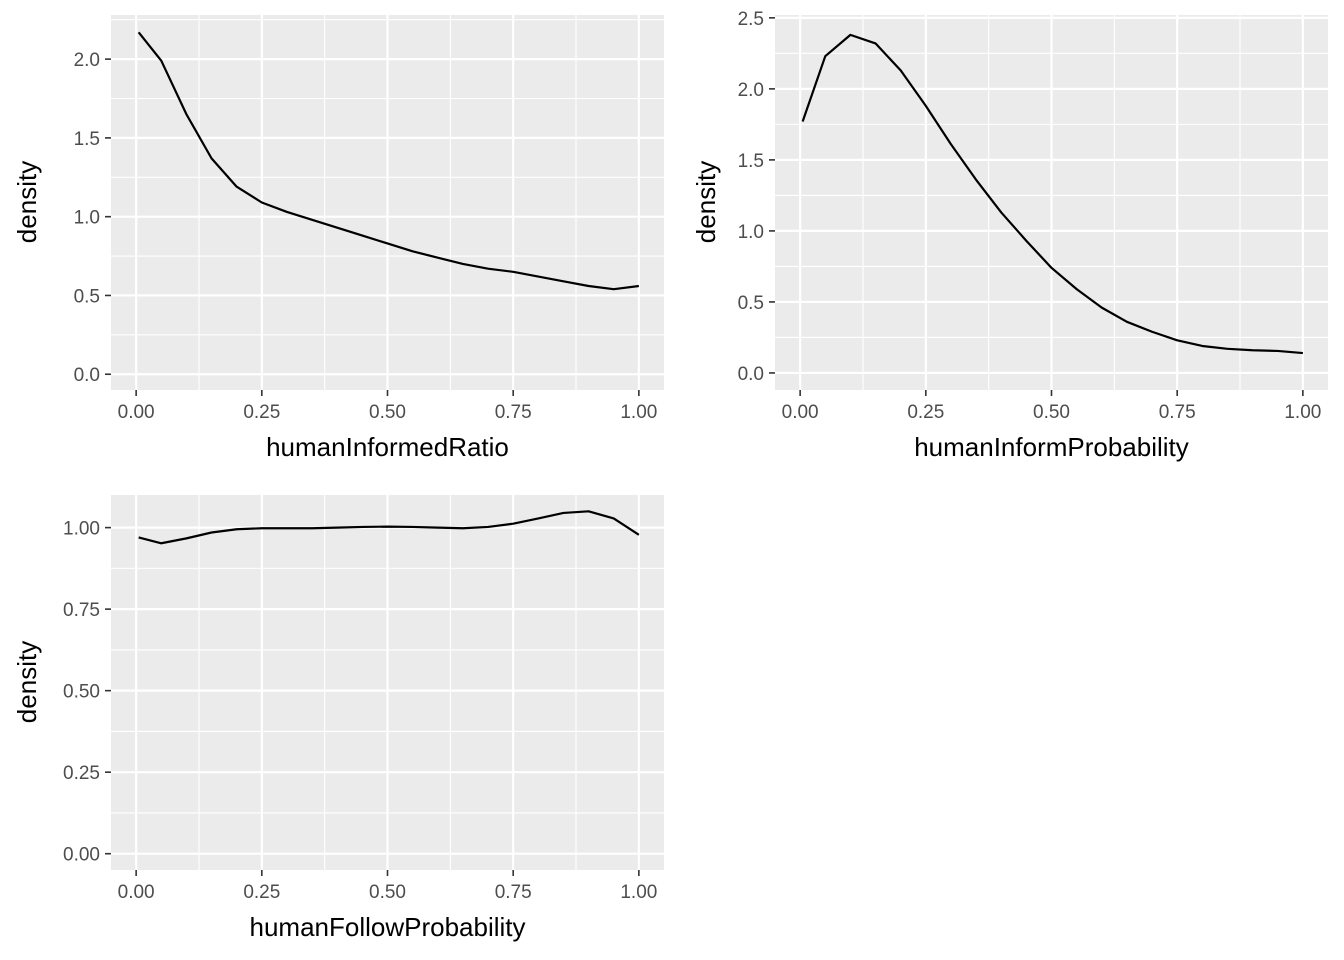  What do you see at coordinates (81, 692) in the screenshot?
I see `y-tick-label: 0.50` at bounding box center [81, 692].